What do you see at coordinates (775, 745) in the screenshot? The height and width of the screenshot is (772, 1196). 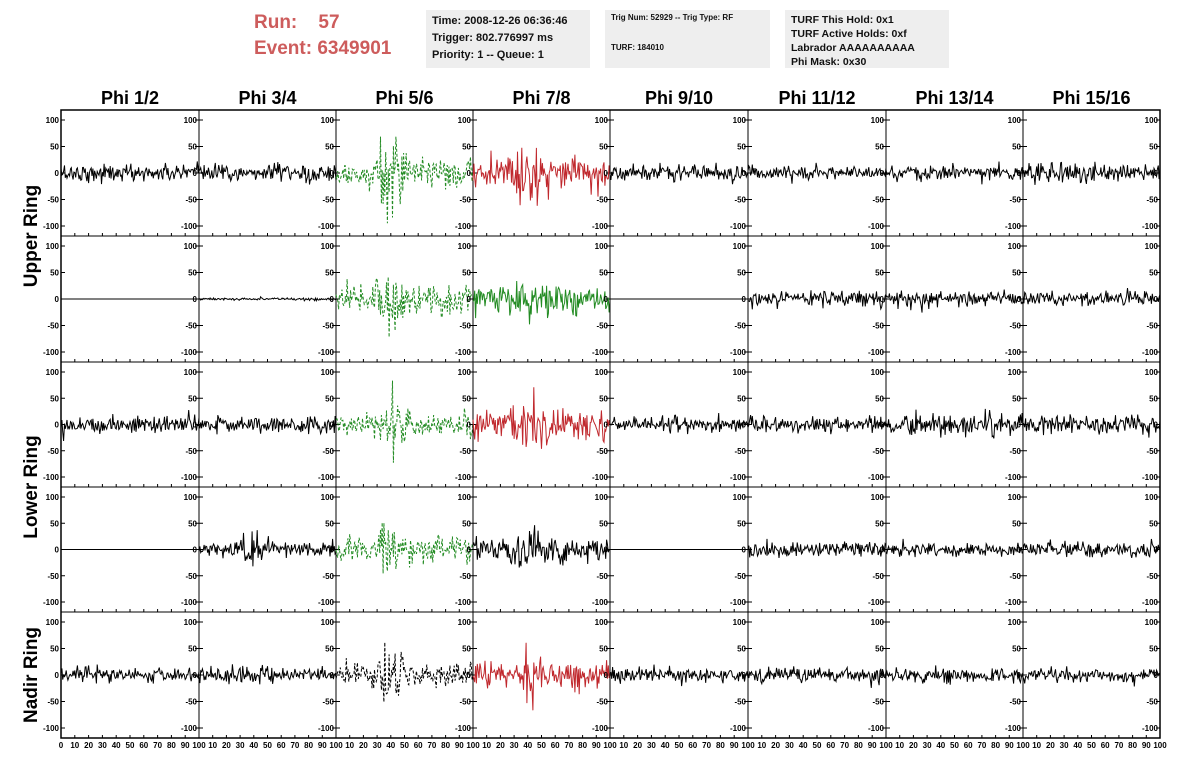 I see `x-tick-label: 20` at bounding box center [775, 745].